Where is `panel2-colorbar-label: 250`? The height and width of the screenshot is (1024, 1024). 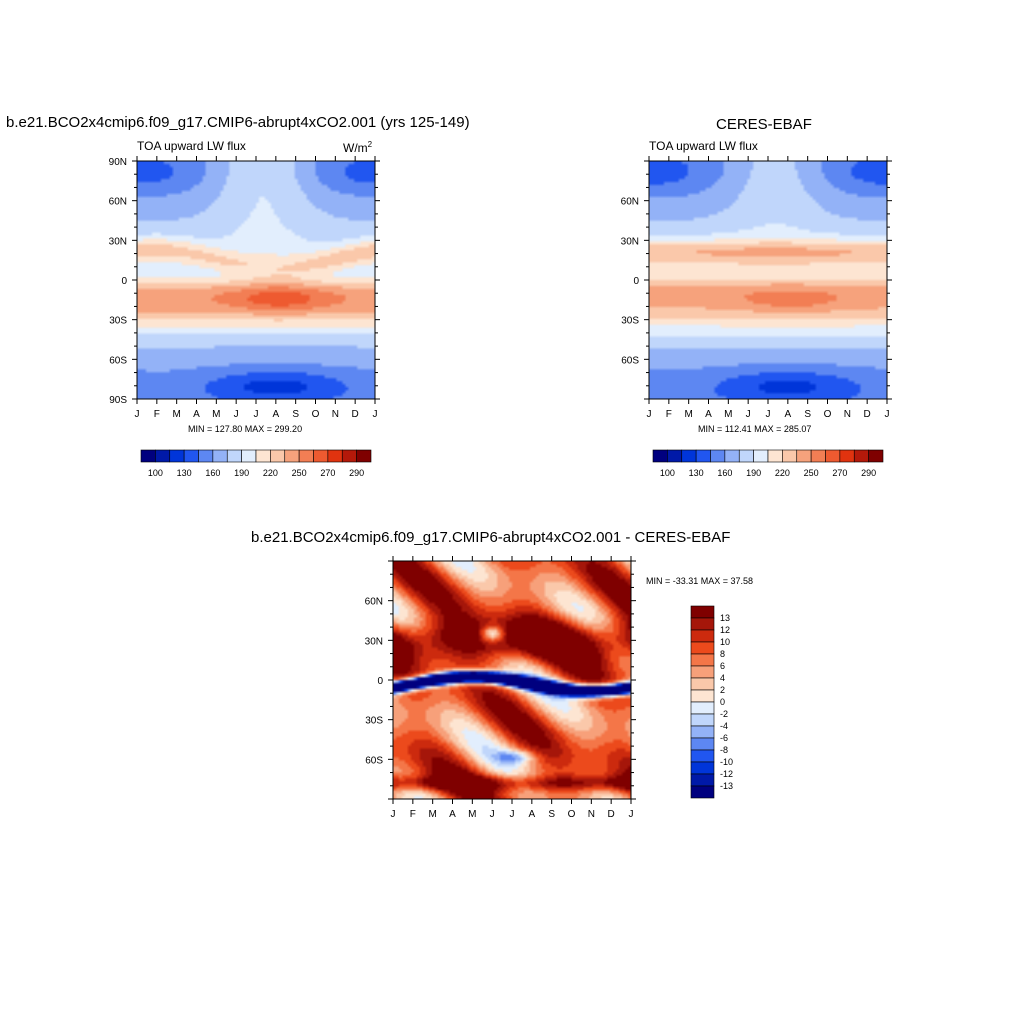 panel2-colorbar-label: 250 is located at coordinates (811, 473).